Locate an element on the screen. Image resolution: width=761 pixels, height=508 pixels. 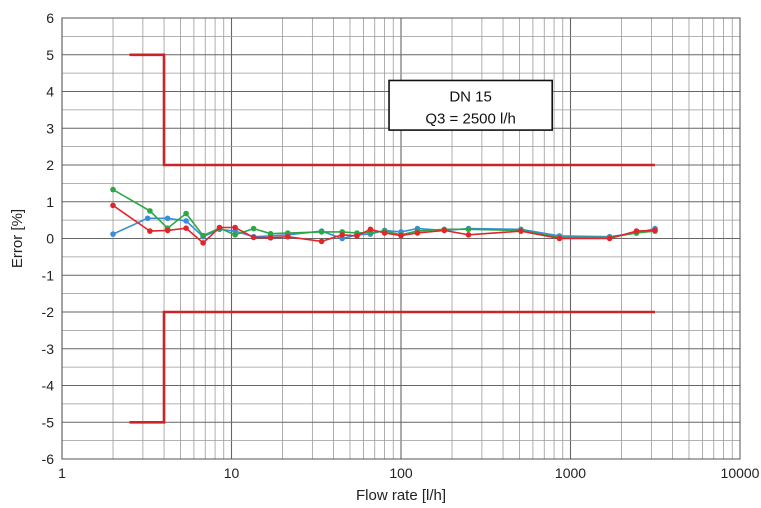
y-tick-label: 1 is located at coordinates (50, 202).